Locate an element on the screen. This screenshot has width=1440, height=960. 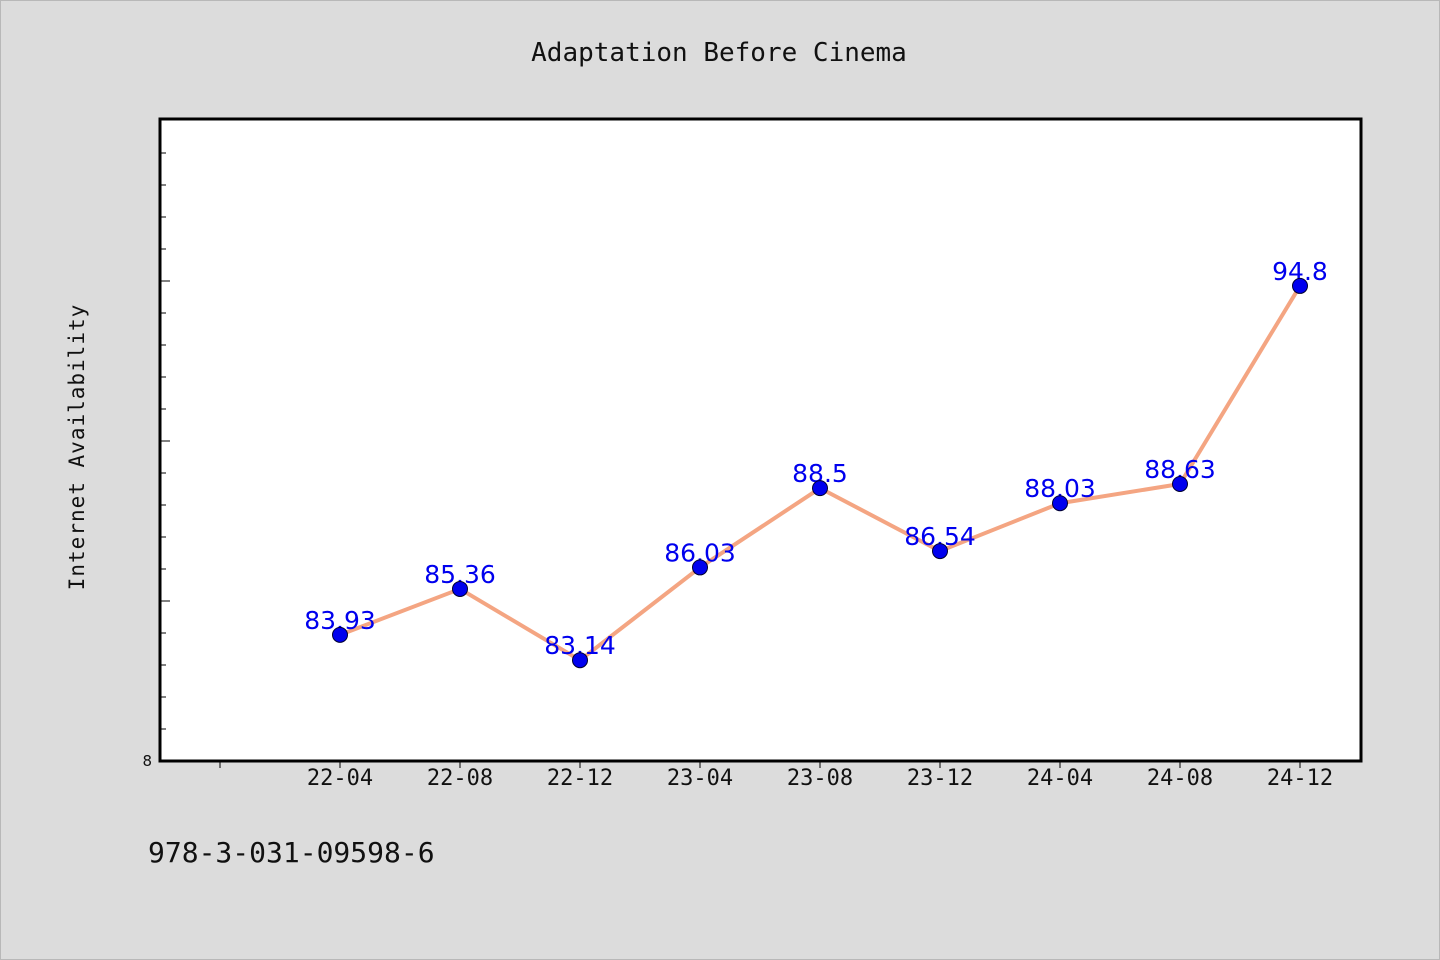
x-tick-label: 23-04 is located at coordinates (700, 778).